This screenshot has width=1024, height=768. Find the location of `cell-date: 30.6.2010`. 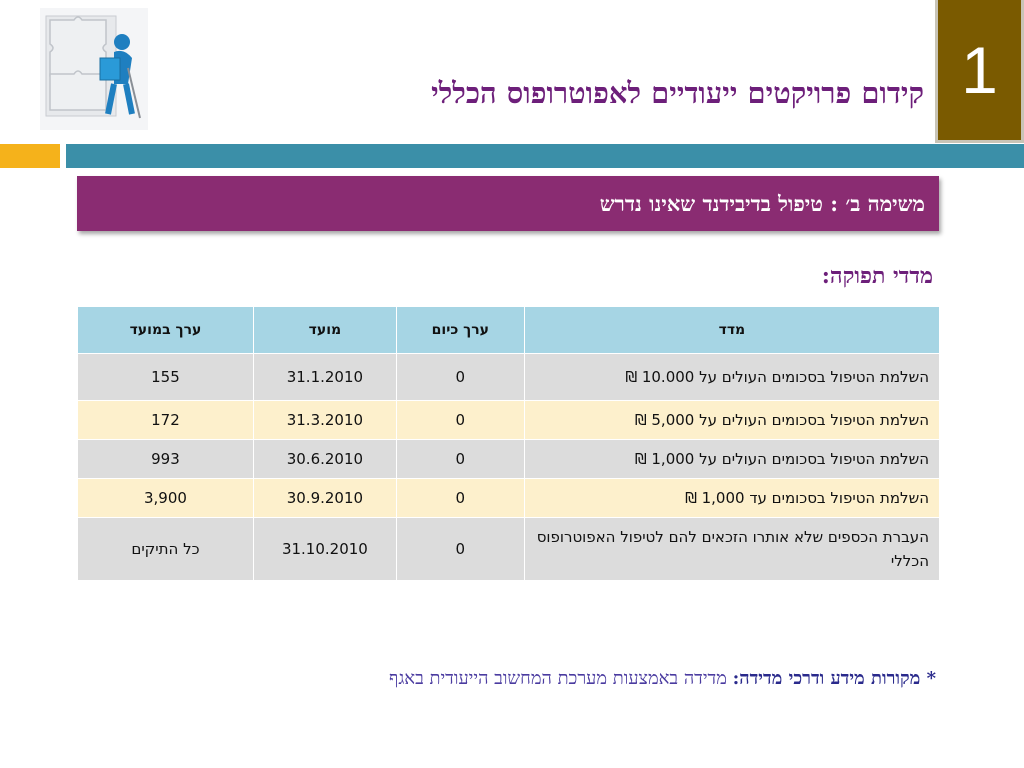

cell-date: 30.6.2010 is located at coordinates (324, 459).